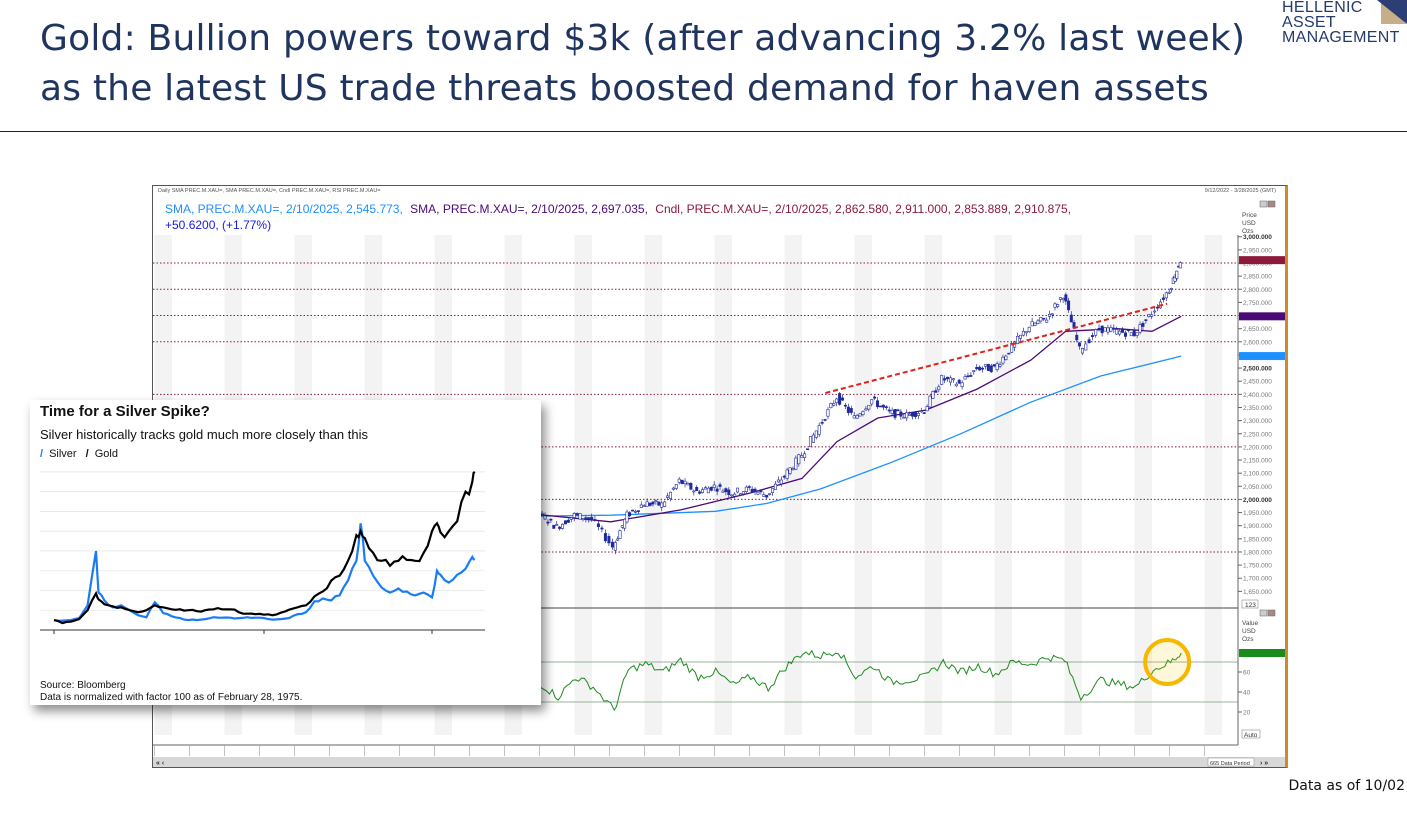  What do you see at coordinates (1257, 513) in the screenshot?
I see `price-tick-label: 1,950.000` at bounding box center [1257, 513].